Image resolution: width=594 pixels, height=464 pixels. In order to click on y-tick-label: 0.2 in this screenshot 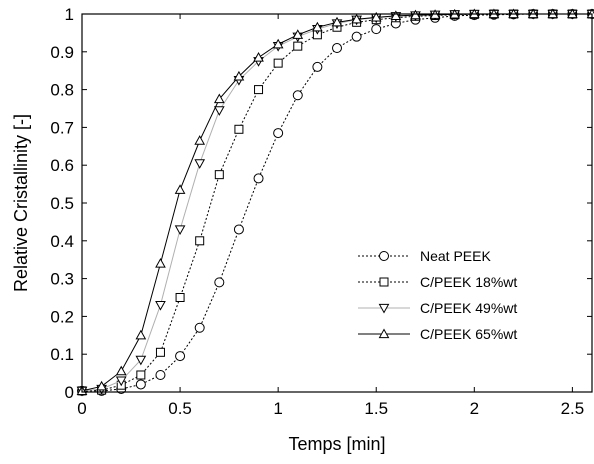, I will do `click(62, 316)`.